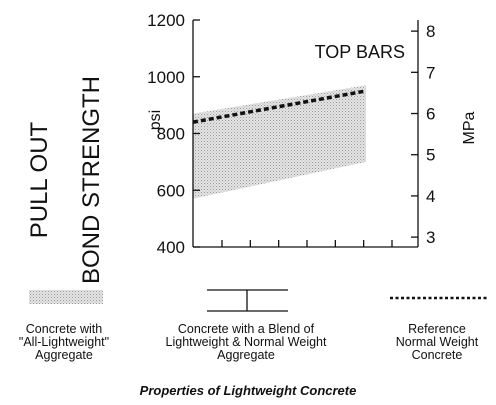 The image size is (496, 405). What do you see at coordinates (279, 106) in the screenshot?
I see `dashed-line-reference` at bounding box center [279, 106].